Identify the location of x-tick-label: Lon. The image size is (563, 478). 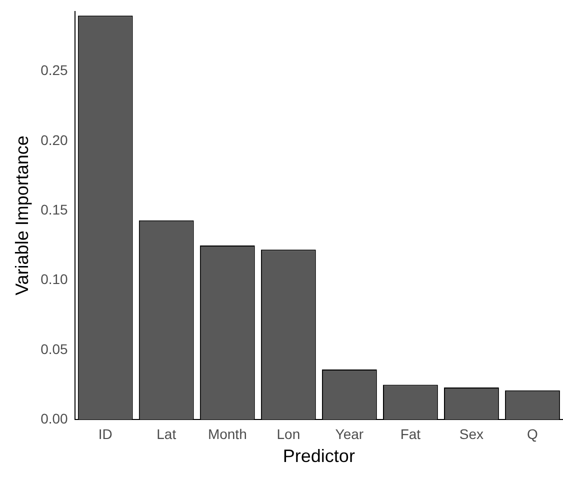
(288, 434).